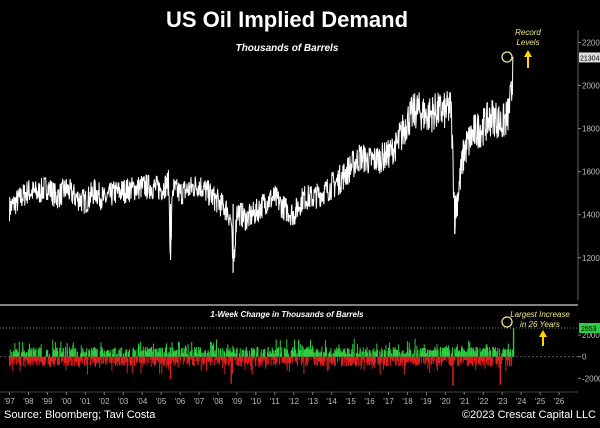  I want to click on x-tick-label: '16, so click(369, 401).